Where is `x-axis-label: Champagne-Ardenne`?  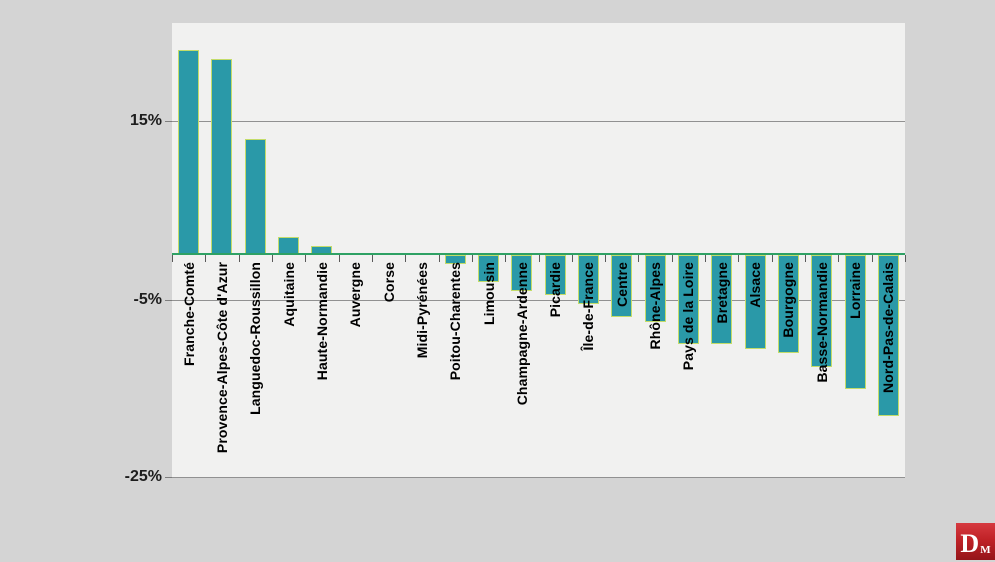
x-axis-label: Champagne-Ardenne is located at coordinates (522, 334).